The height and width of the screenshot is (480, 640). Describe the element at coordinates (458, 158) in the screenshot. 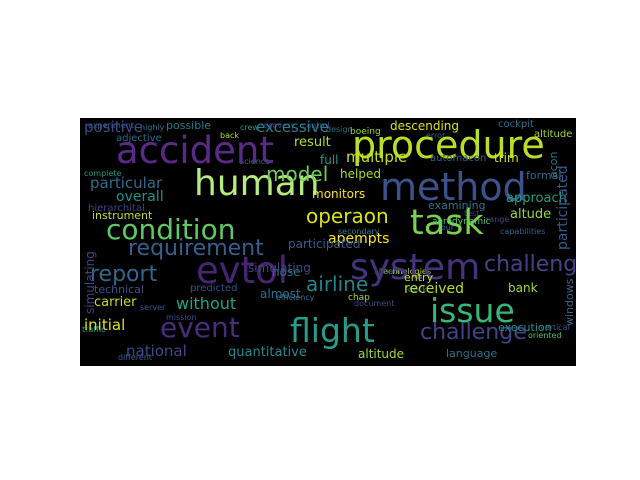

I see `word: automacon` at that location.